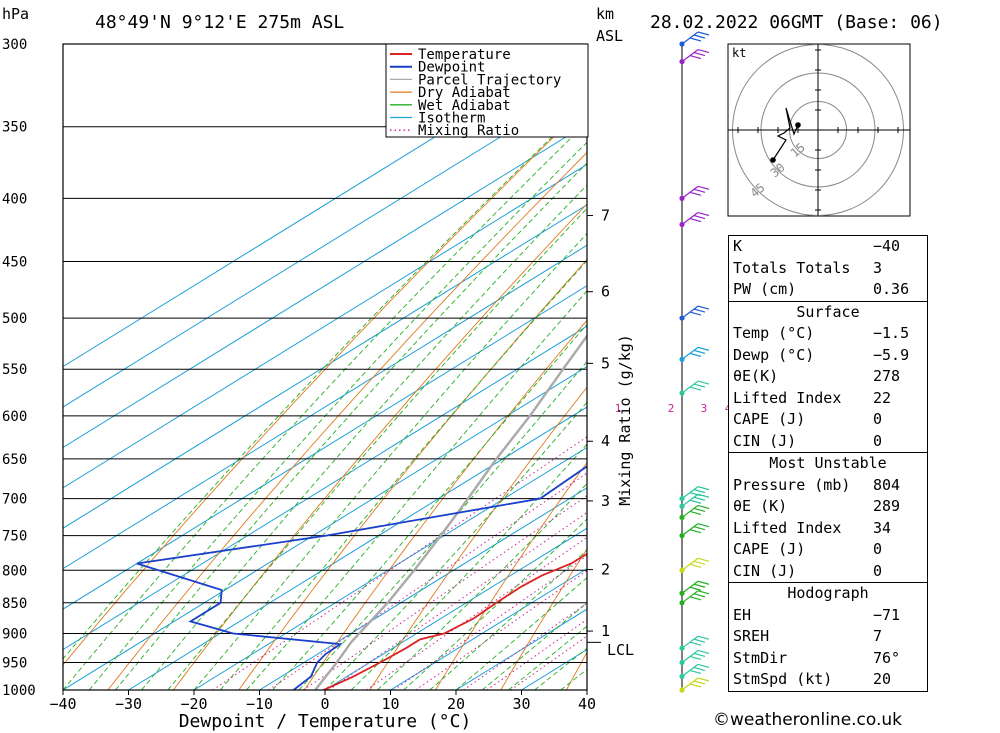 The height and width of the screenshot is (733, 1000). What do you see at coordinates (882, 397) in the screenshot?
I see `surface-li-value: 22` at bounding box center [882, 397].